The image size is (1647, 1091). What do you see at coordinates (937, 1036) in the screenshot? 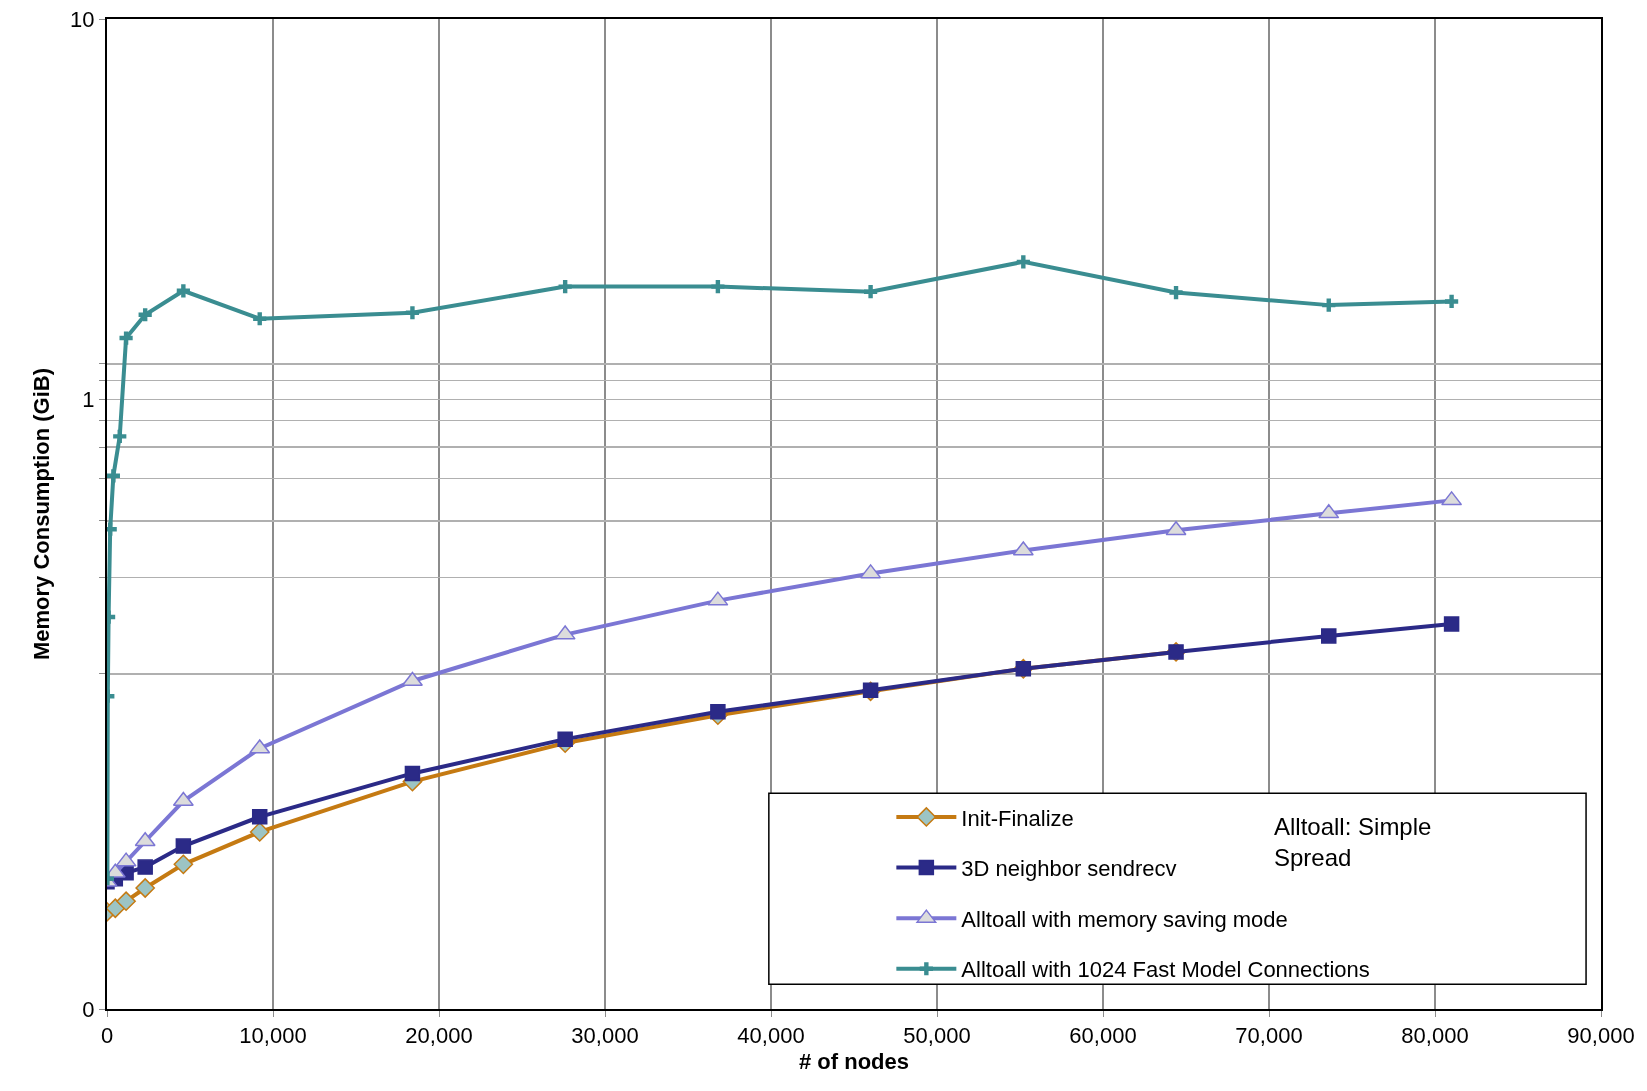
I see `x-tick-label: 50,000` at bounding box center [937, 1036].